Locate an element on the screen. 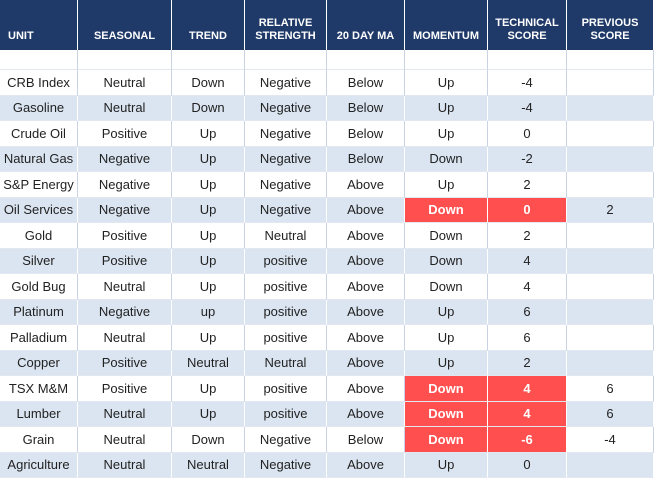  column-header: PREVIOUS SCORE is located at coordinates (610, 25).